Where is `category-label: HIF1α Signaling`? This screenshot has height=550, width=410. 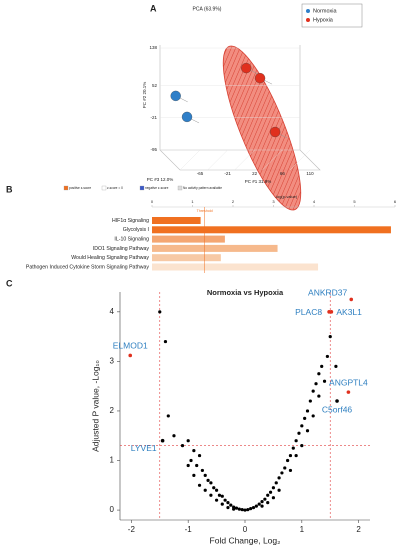 category-label: HIF1α Signaling is located at coordinates (130, 221).